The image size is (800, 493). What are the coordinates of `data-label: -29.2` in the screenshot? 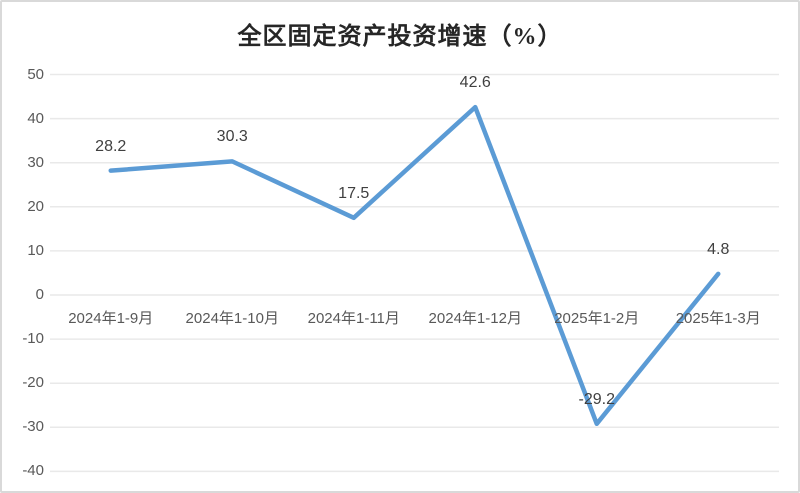 It's located at (596, 399).